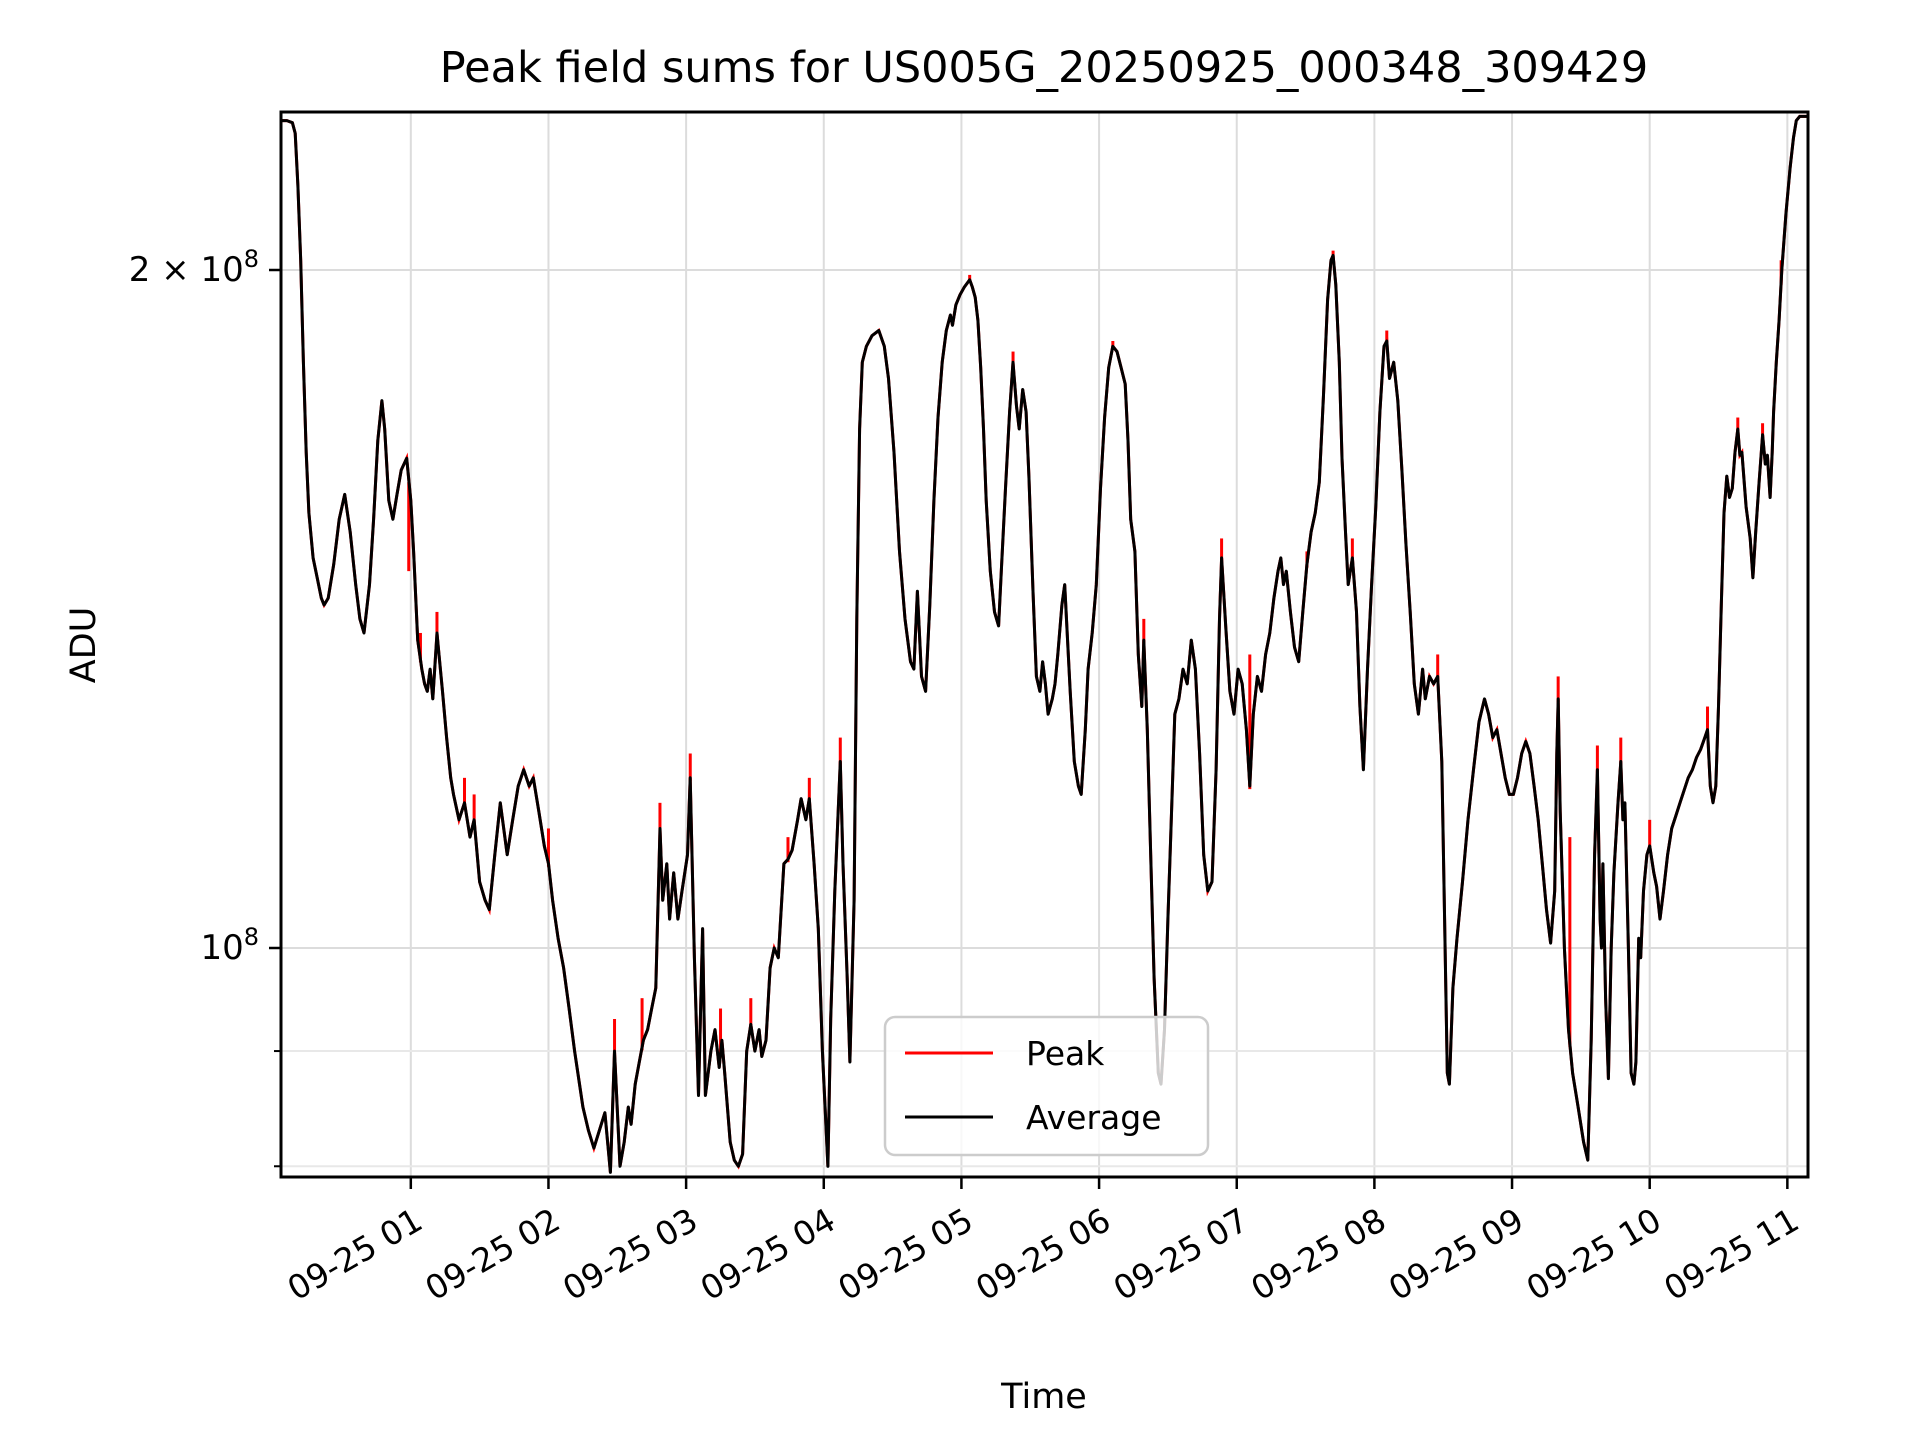 The height and width of the screenshot is (1444, 1920). What do you see at coordinates (1065, 1053) in the screenshot?
I see `legend-label-peak: Peak` at bounding box center [1065, 1053].